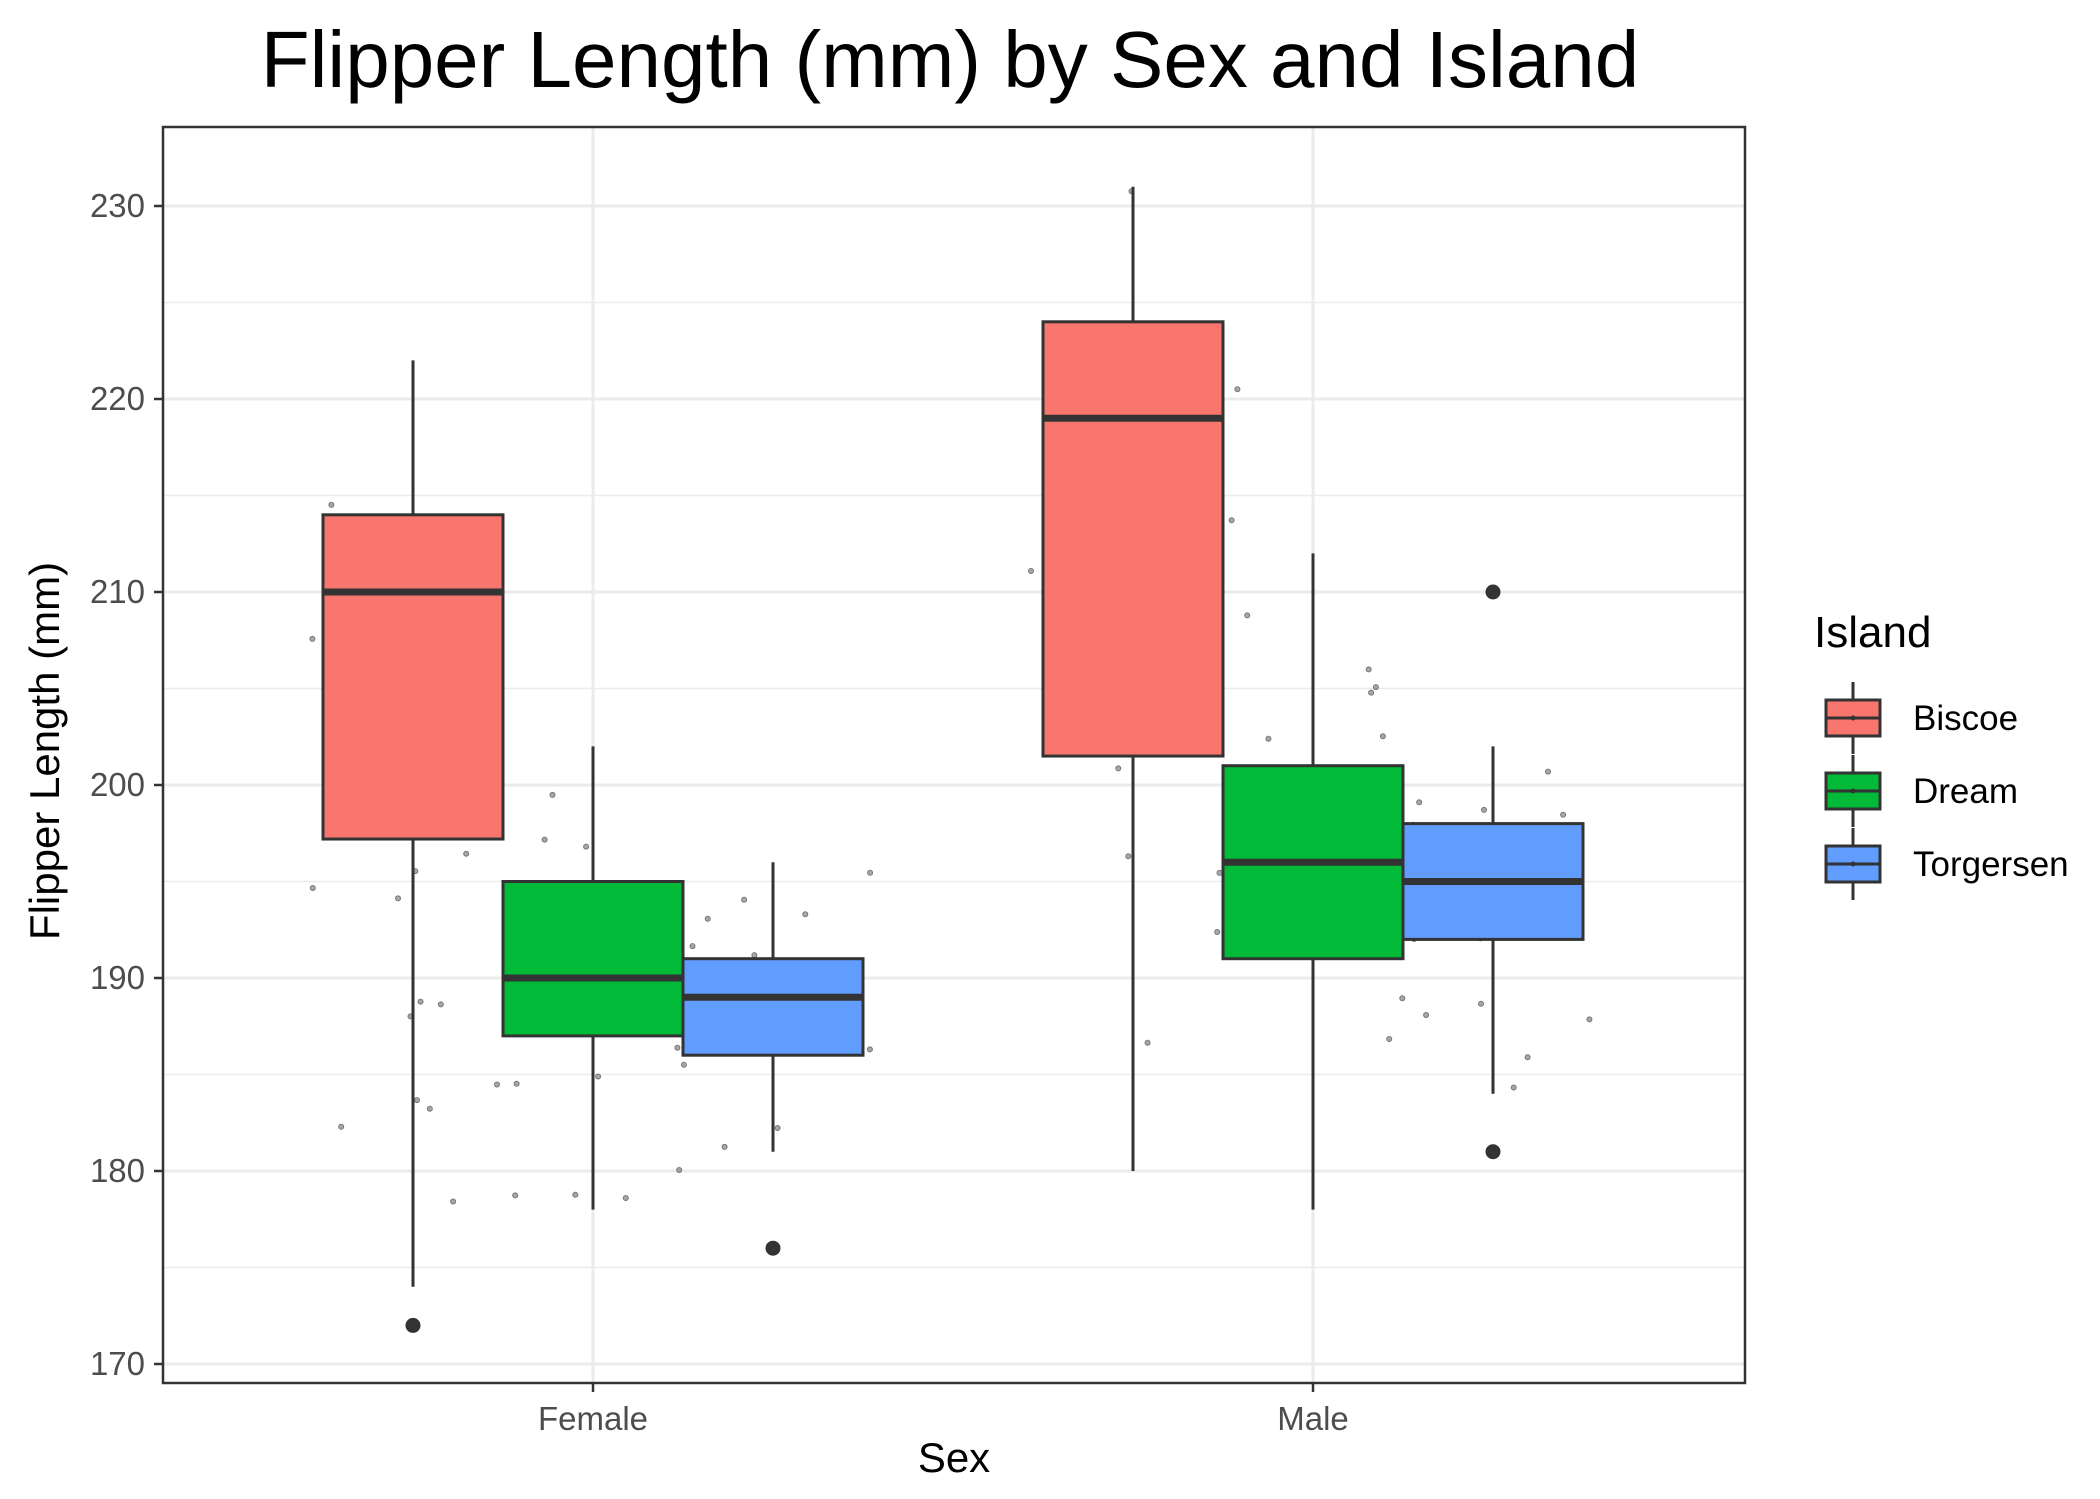 This screenshot has width=2100, height=1499. What do you see at coordinates (117, 398) in the screenshot?
I see `y-tick-label: 220` at bounding box center [117, 398].